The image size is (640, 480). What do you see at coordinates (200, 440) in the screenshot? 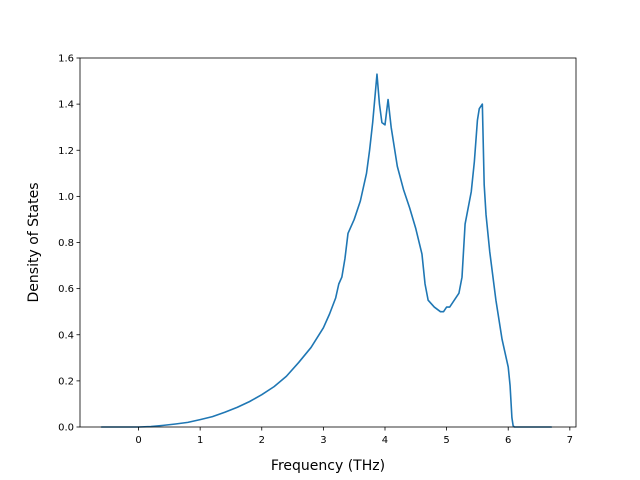
I see `x-tick-label: 1` at bounding box center [200, 440].